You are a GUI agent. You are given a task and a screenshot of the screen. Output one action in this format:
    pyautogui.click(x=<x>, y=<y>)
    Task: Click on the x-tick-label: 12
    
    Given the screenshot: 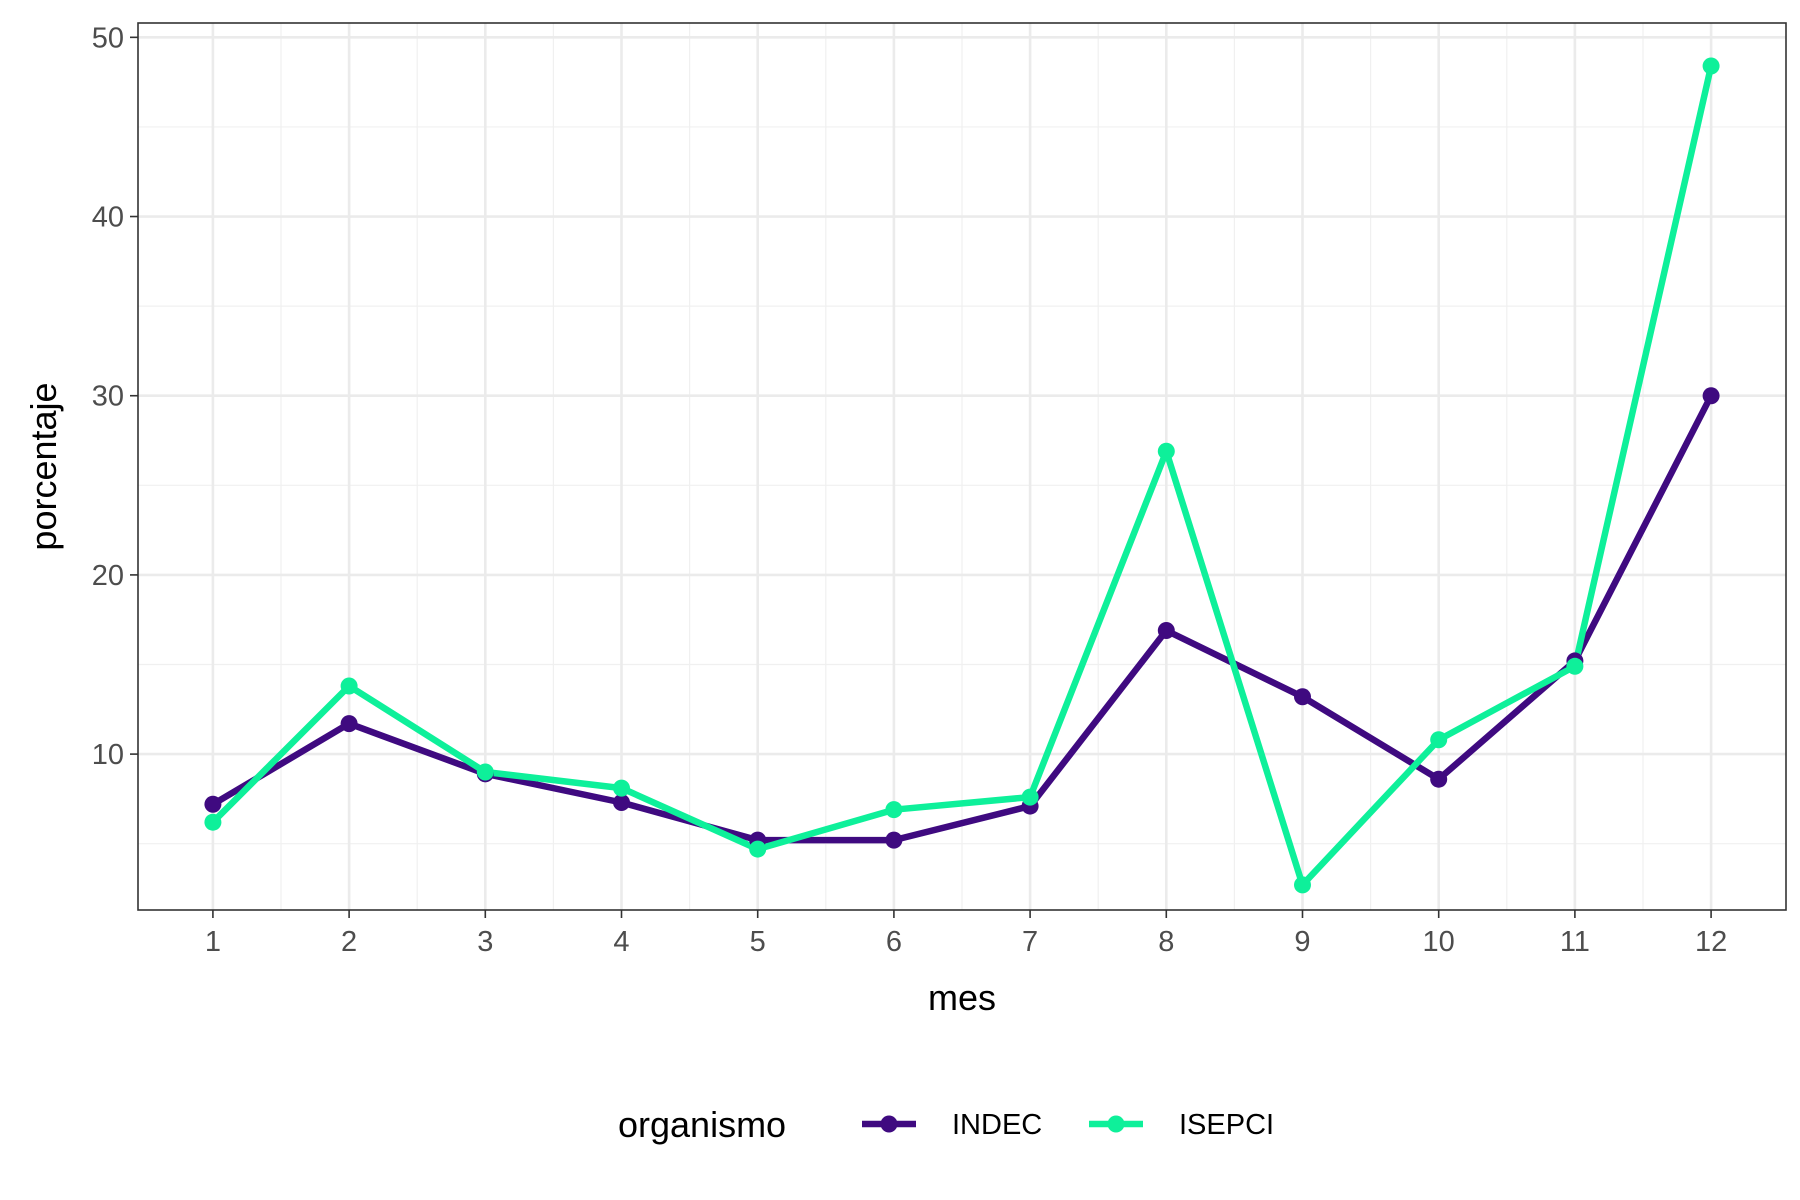 What is the action you would take?
    pyautogui.click(x=1711, y=942)
    